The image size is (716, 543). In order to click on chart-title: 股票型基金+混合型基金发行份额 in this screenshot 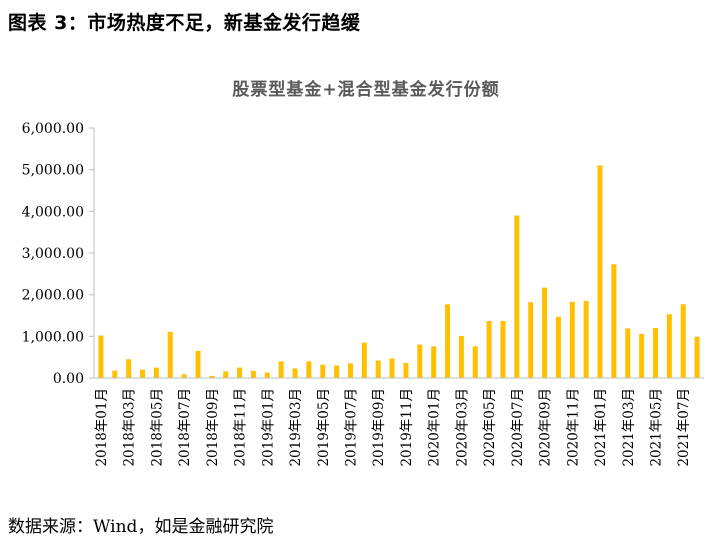, I will do `click(365, 89)`.